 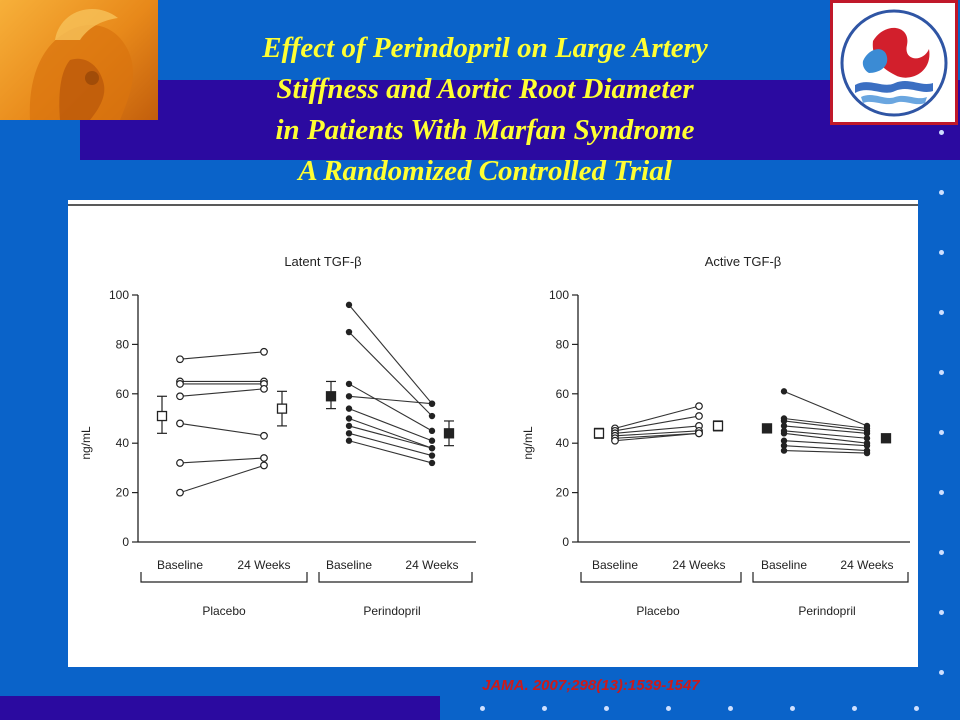 What do you see at coordinates (720, 711) in the screenshot?
I see `decorative-dots-horizontal` at bounding box center [720, 711].